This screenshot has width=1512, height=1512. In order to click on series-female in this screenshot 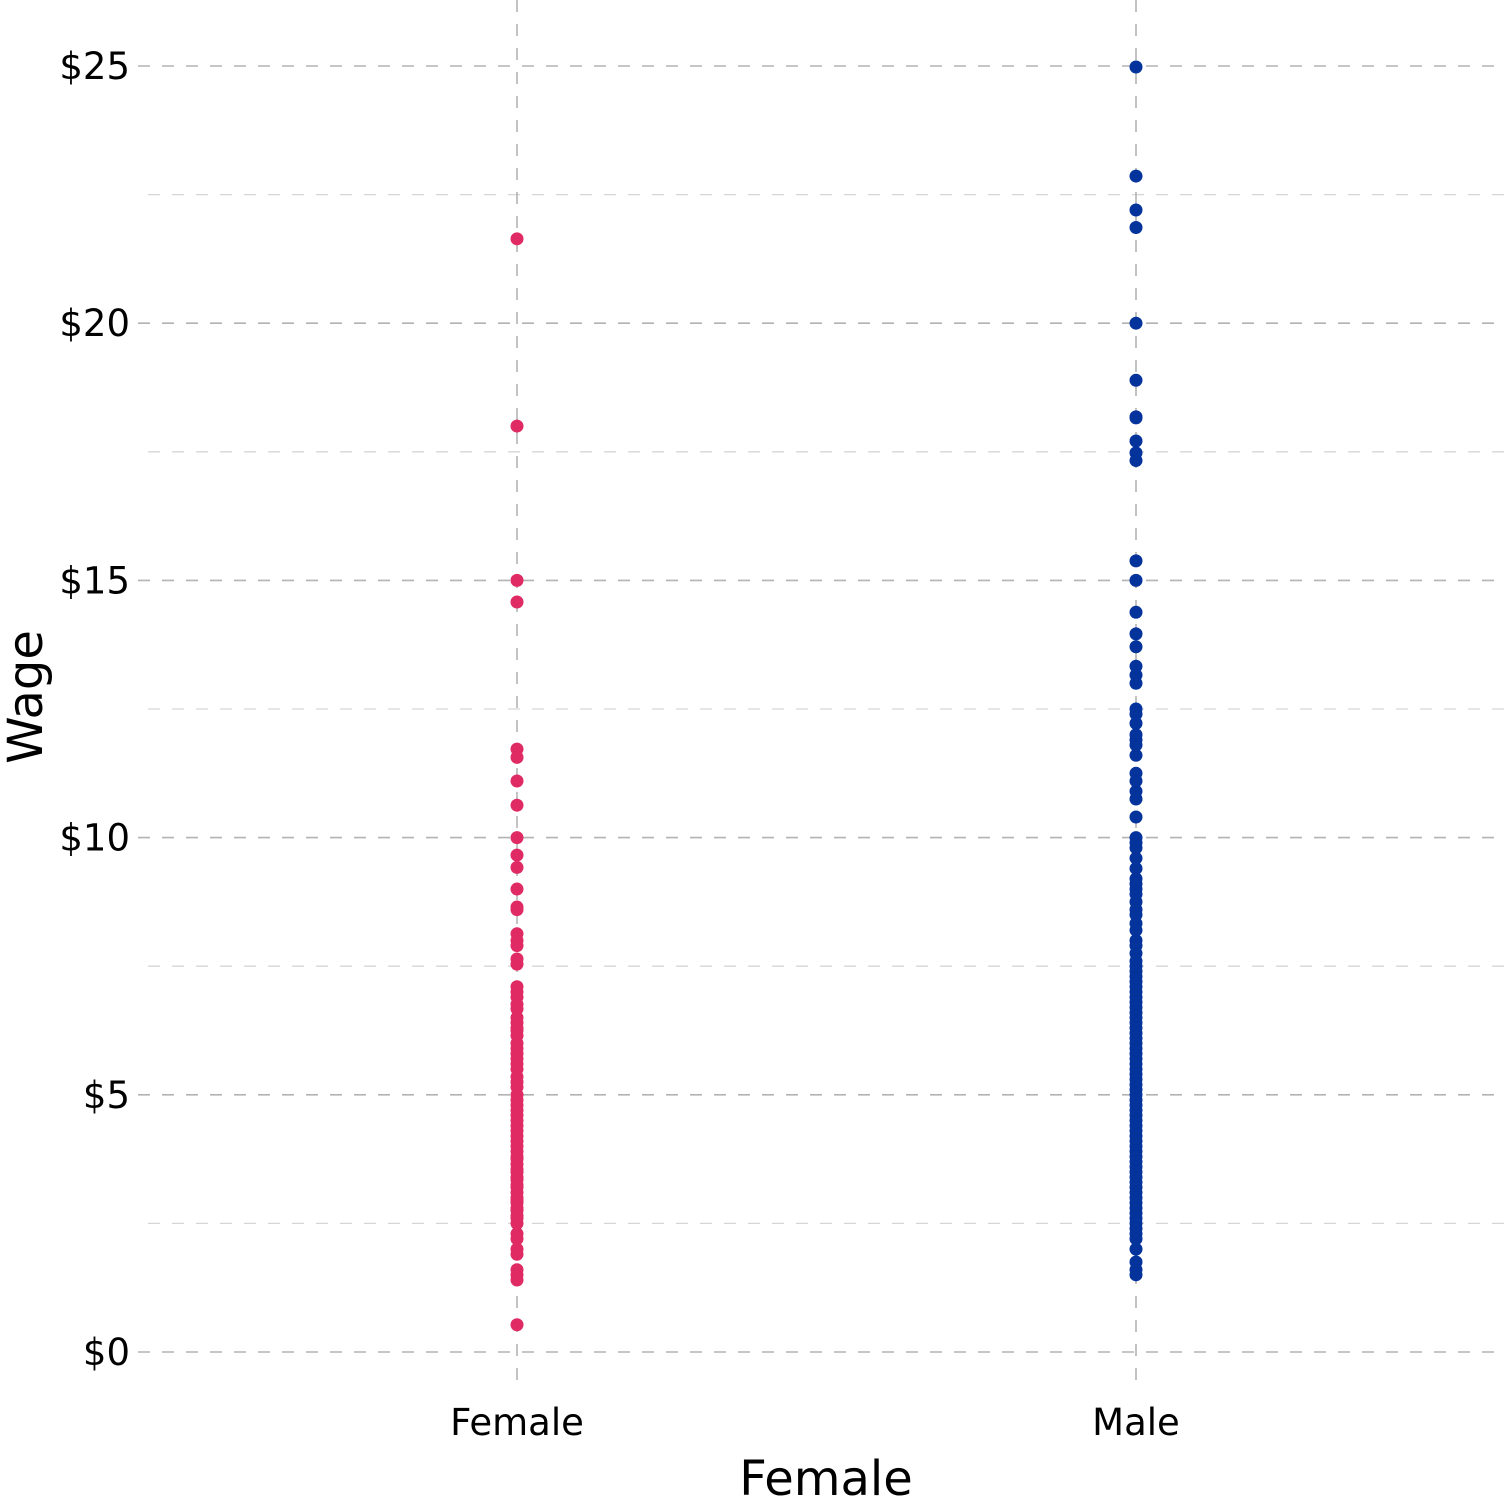, I will do `click(517, 782)`.